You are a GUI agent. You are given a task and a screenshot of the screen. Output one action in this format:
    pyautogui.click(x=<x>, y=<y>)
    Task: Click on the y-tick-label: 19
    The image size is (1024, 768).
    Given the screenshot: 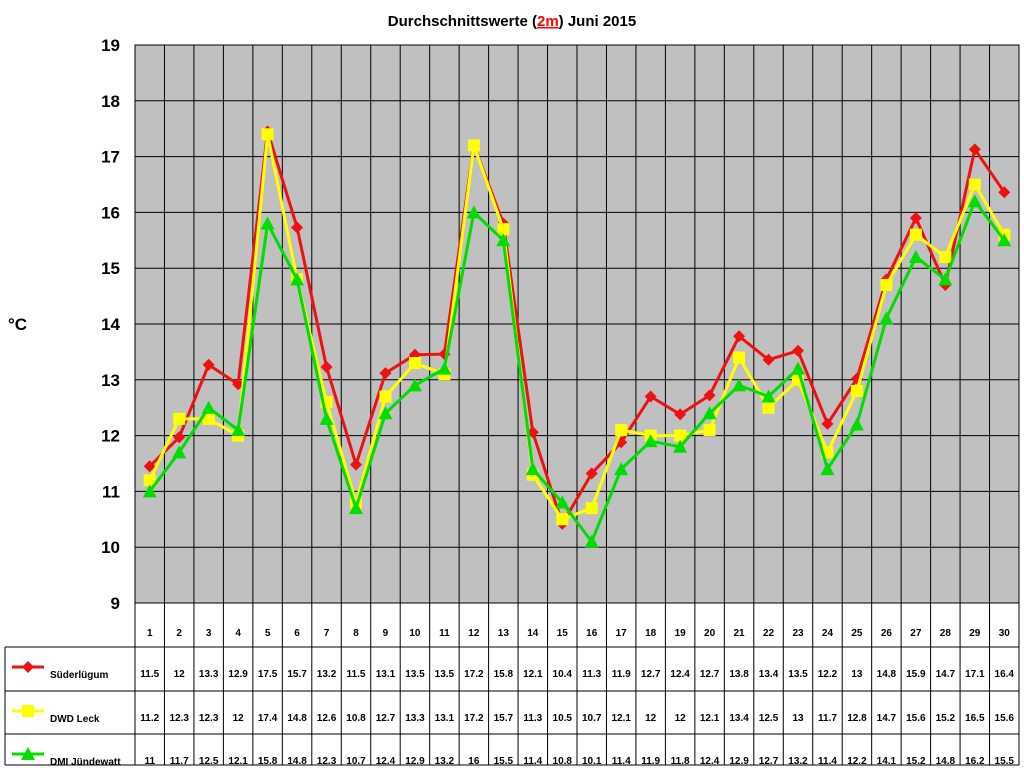 What is the action you would take?
    pyautogui.click(x=110, y=45)
    